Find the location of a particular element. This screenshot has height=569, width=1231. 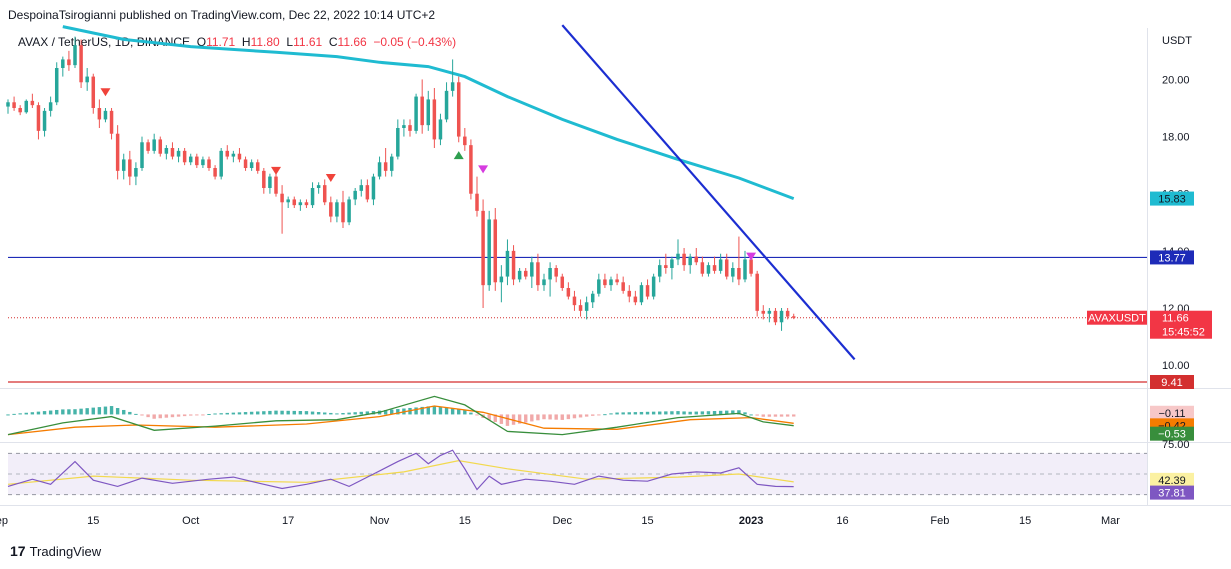

change-value: −0.05 (−0.43%) is located at coordinates (415, 42).